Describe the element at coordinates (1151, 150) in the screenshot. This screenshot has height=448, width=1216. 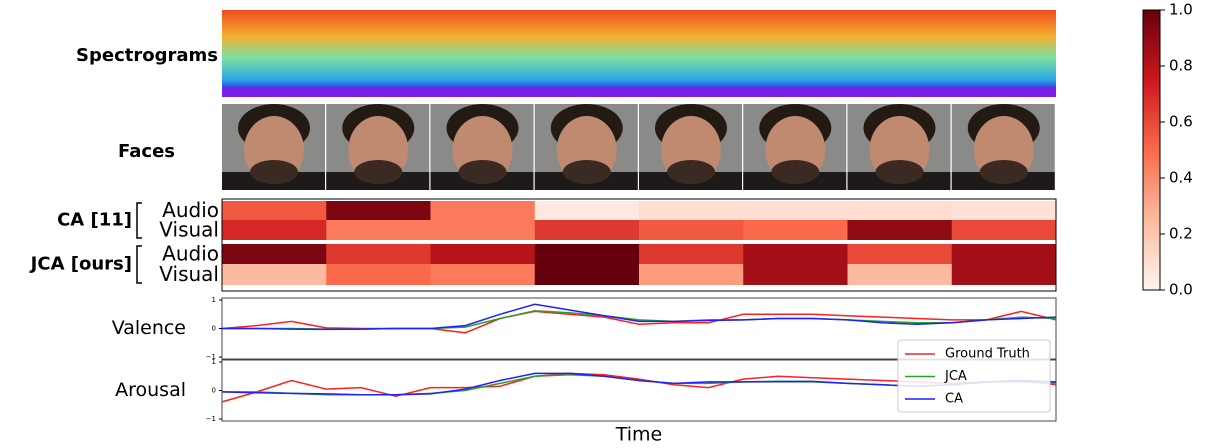
I see `colorbar` at that location.